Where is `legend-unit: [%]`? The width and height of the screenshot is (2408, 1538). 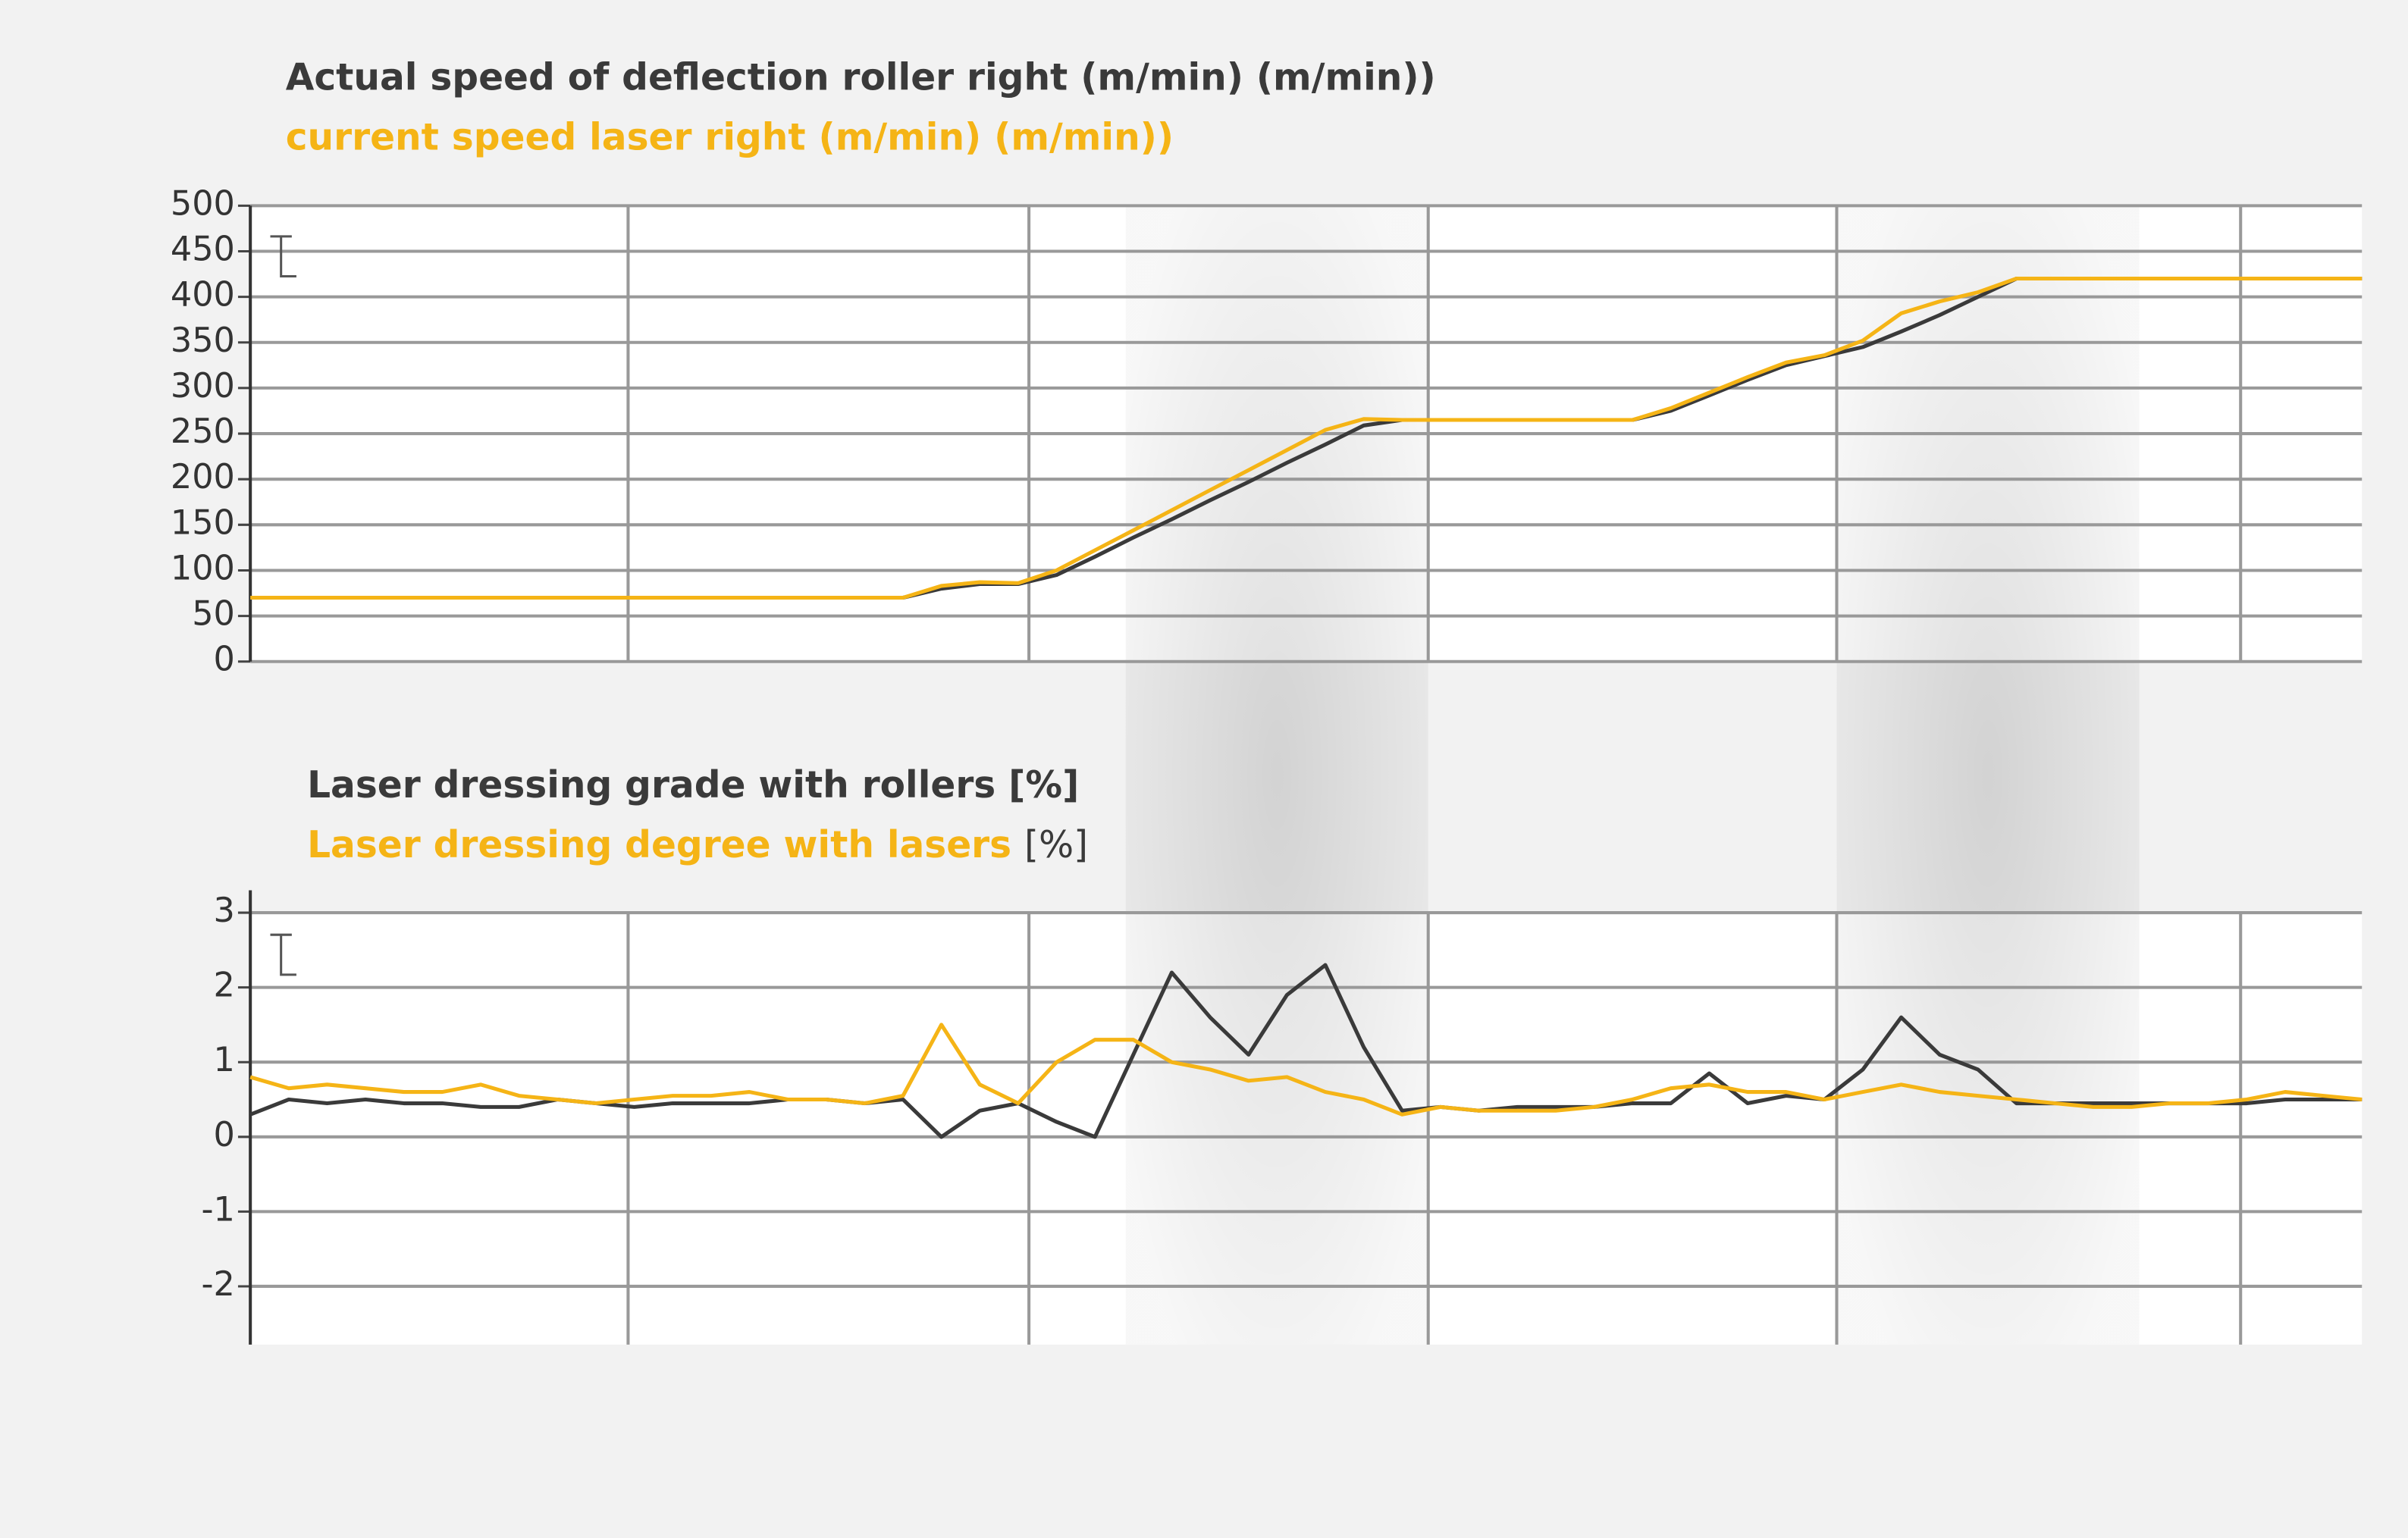 legend-unit: [%] is located at coordinates (1056, 845).